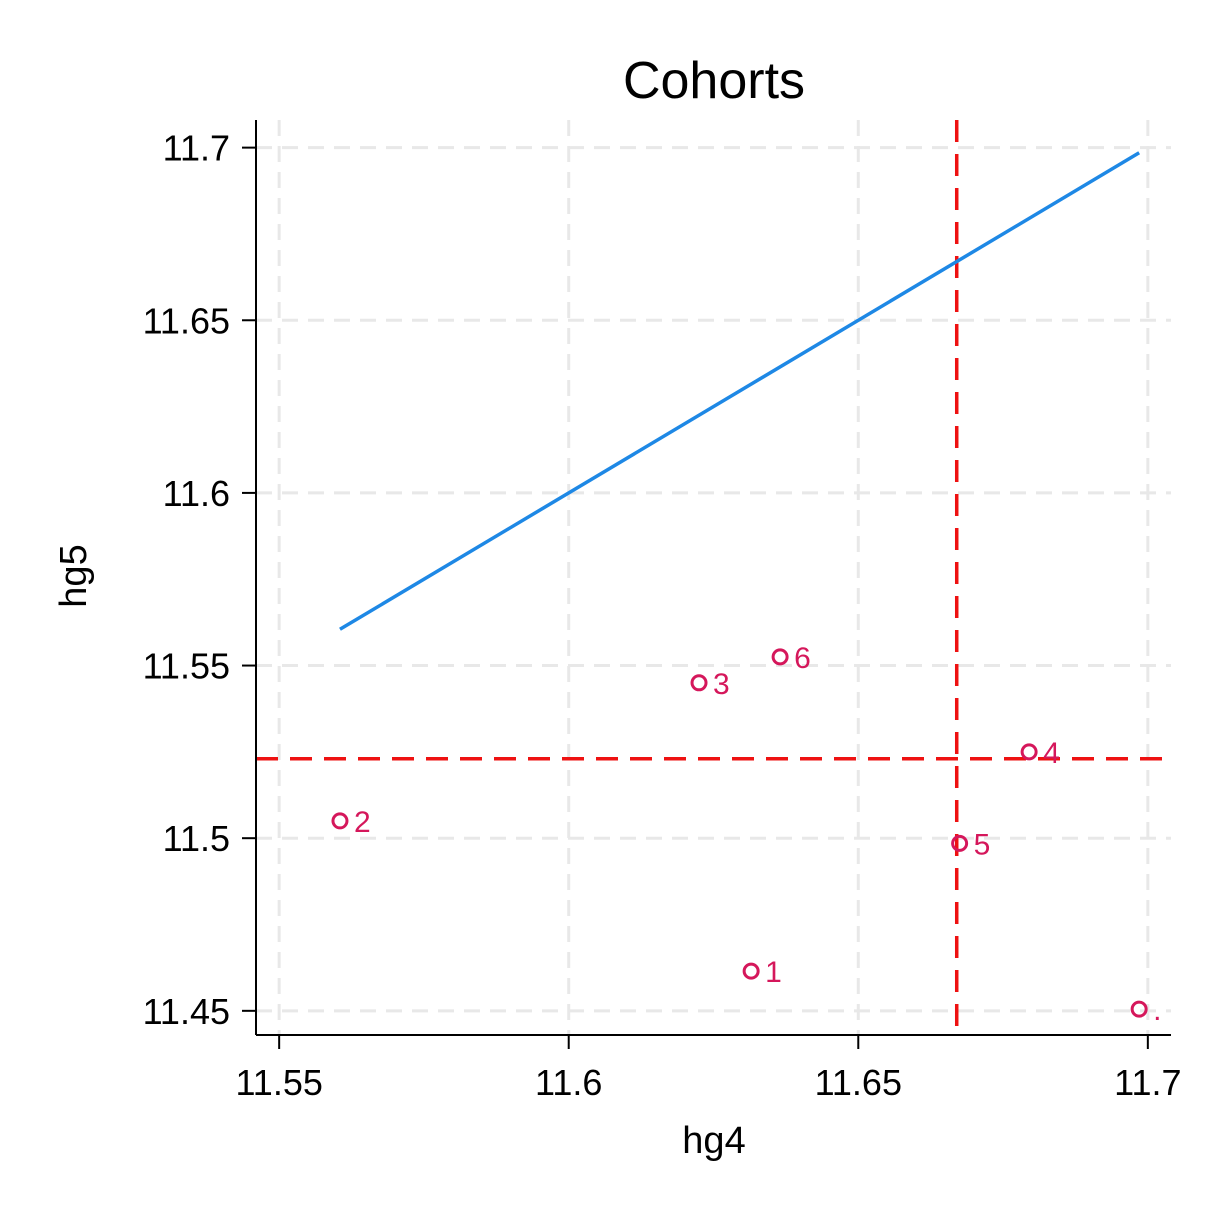  Describe the element at coordinates (196, 493) in the screenshot. I see `y-tick-label: 11.6` at that location.